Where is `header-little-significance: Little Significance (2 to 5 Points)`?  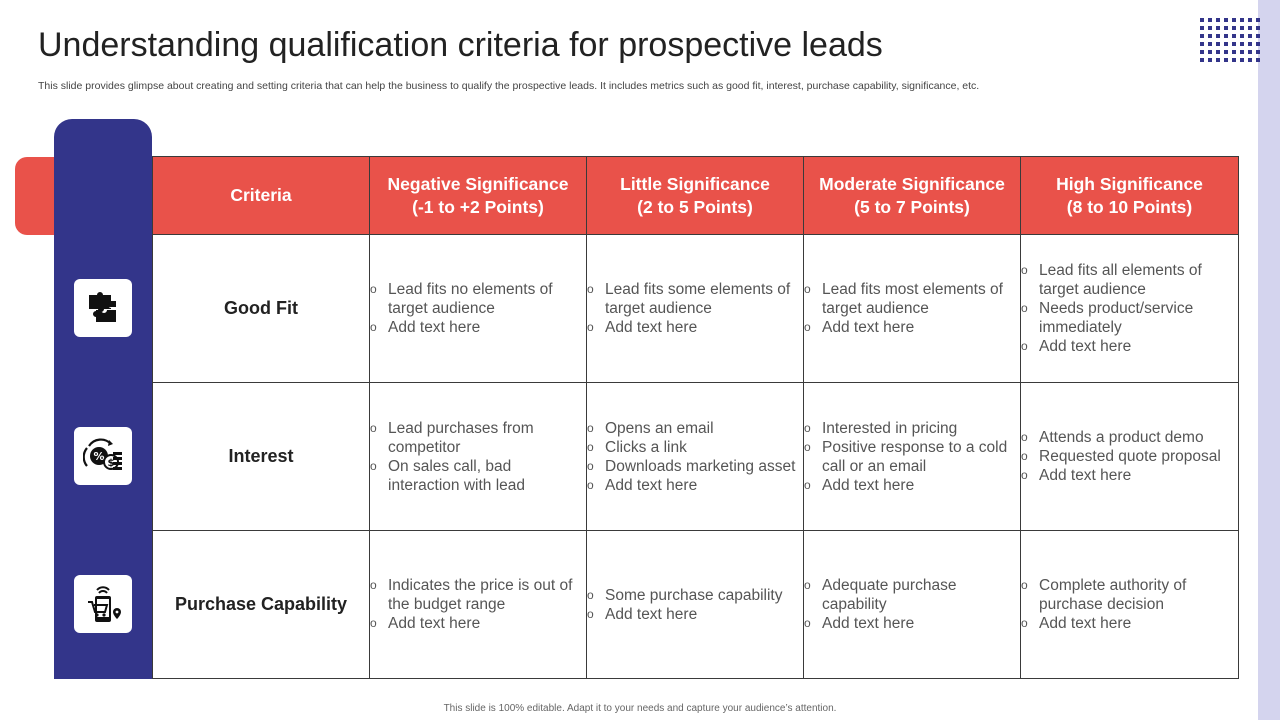
header-little-significance: Little Significance (2 to 5 Points) is located at coordinates (695, 195).